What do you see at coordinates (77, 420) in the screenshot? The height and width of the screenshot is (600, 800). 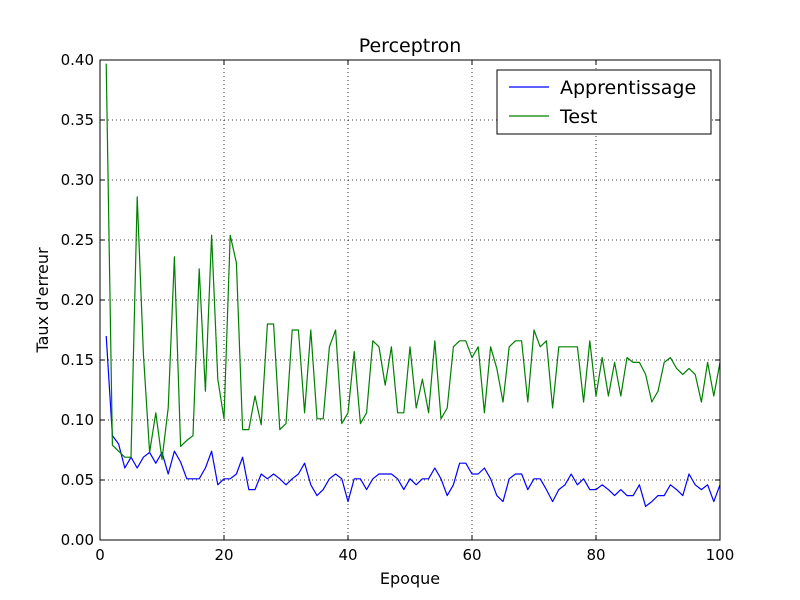 I see `y-tick-label: 0.10` at bounding box center [77, 420].